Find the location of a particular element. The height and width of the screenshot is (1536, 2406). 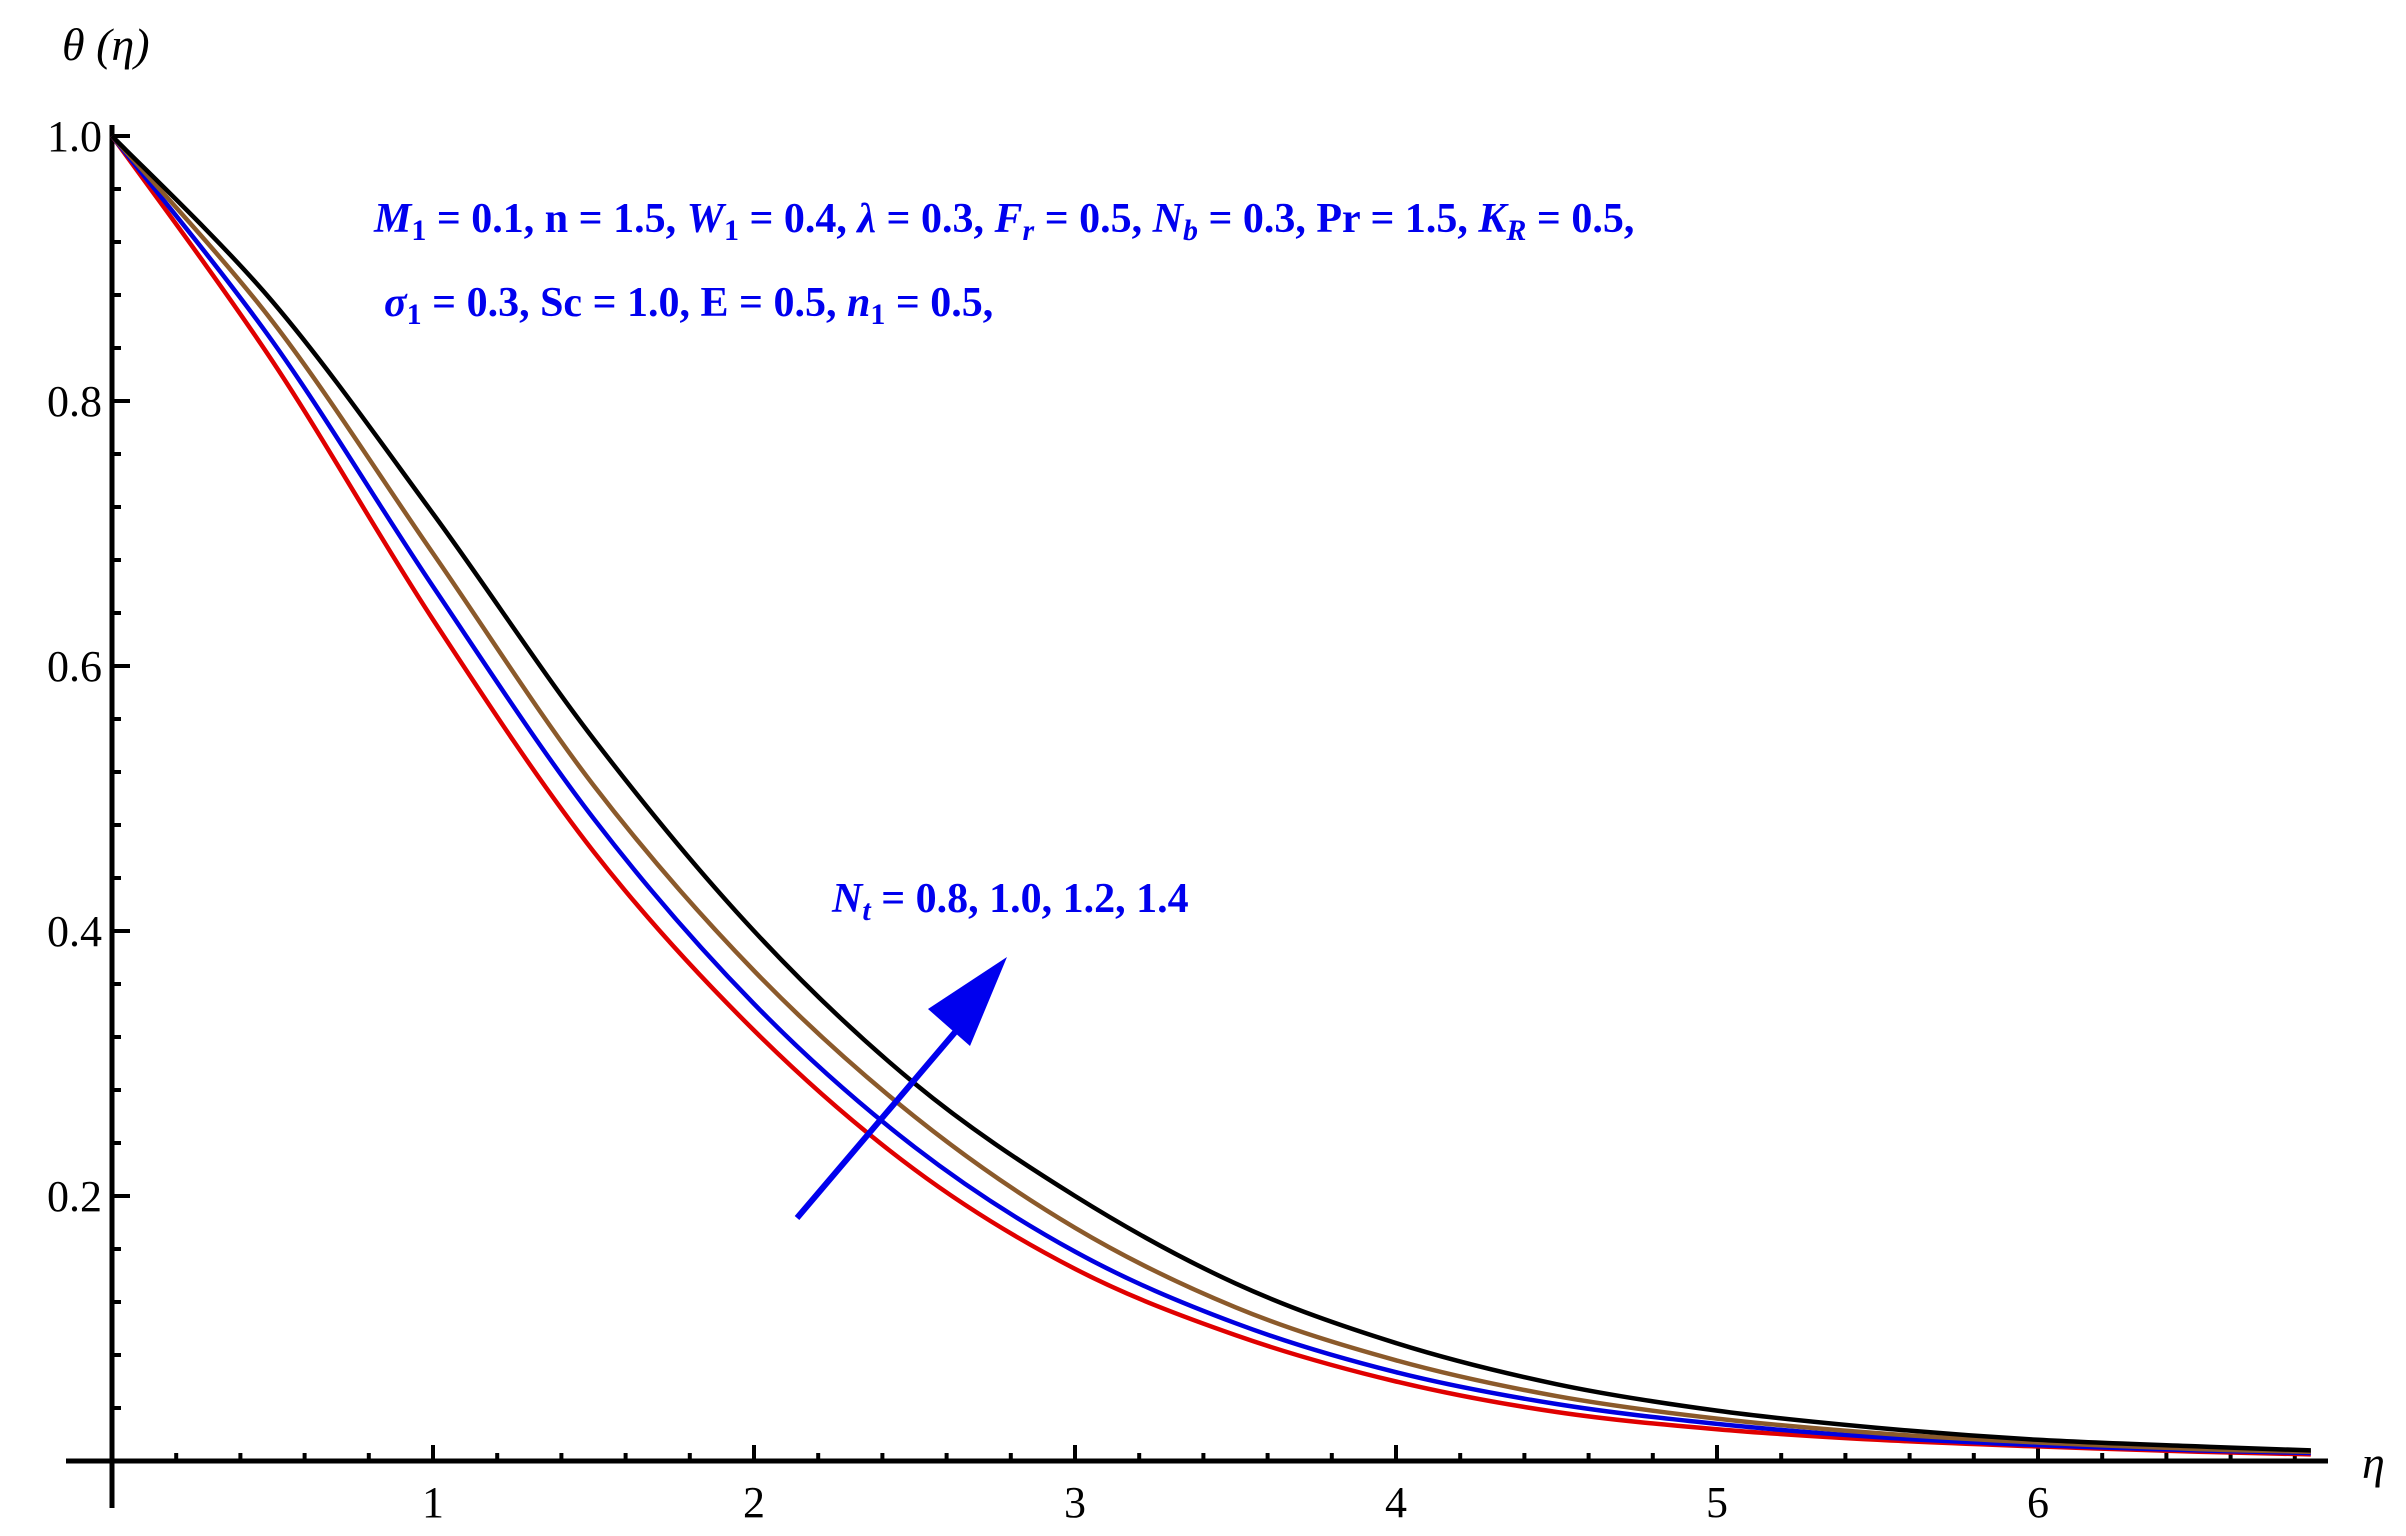

y-tick-label: 0.6 is located at coordinates (74, 666).